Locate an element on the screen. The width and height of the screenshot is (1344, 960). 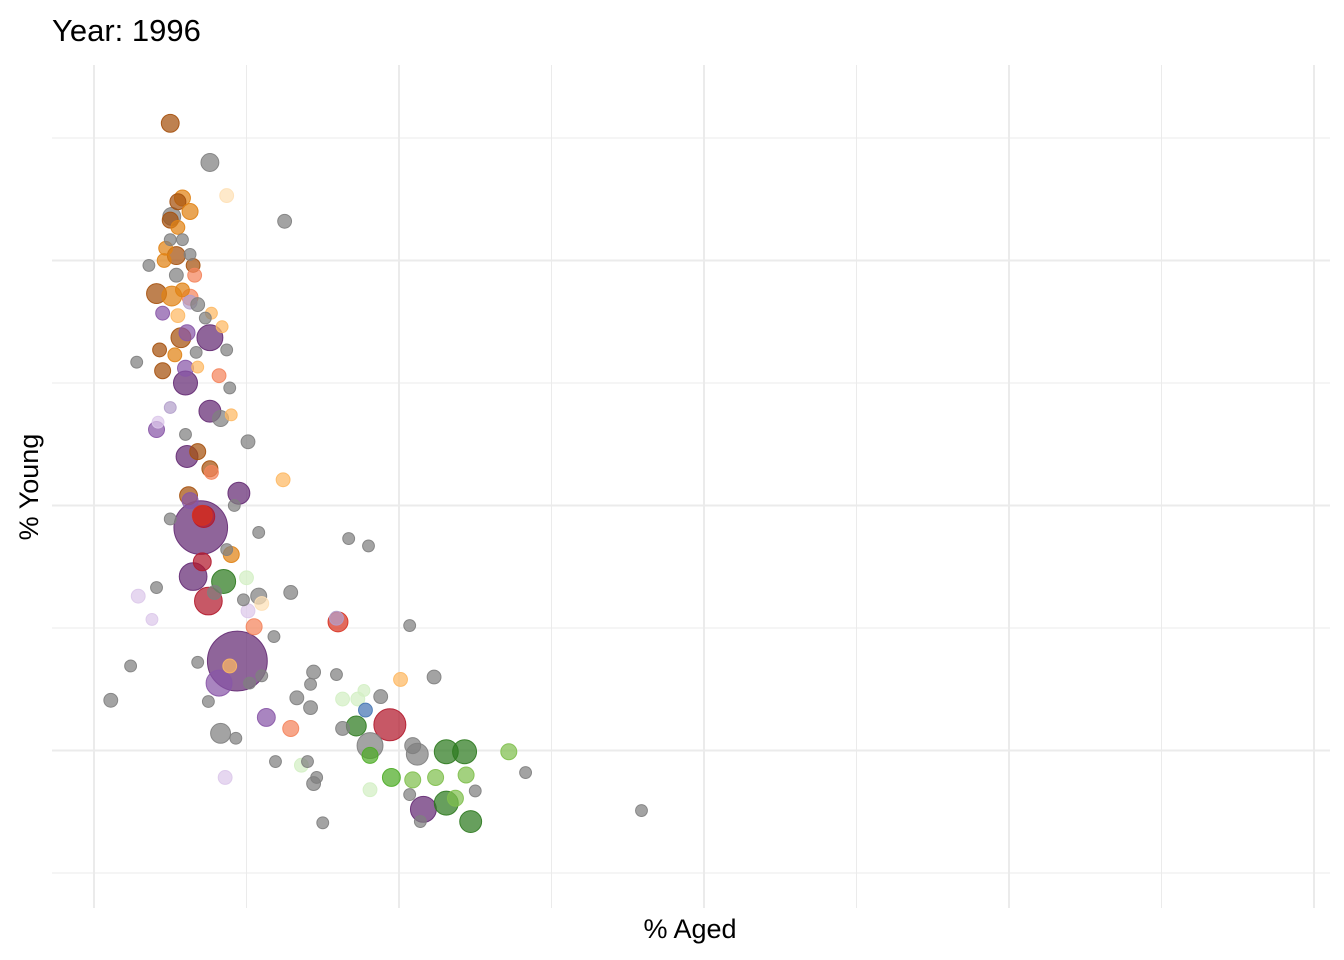
x-axis-label: % Aged is located at coordinates (689, 929).